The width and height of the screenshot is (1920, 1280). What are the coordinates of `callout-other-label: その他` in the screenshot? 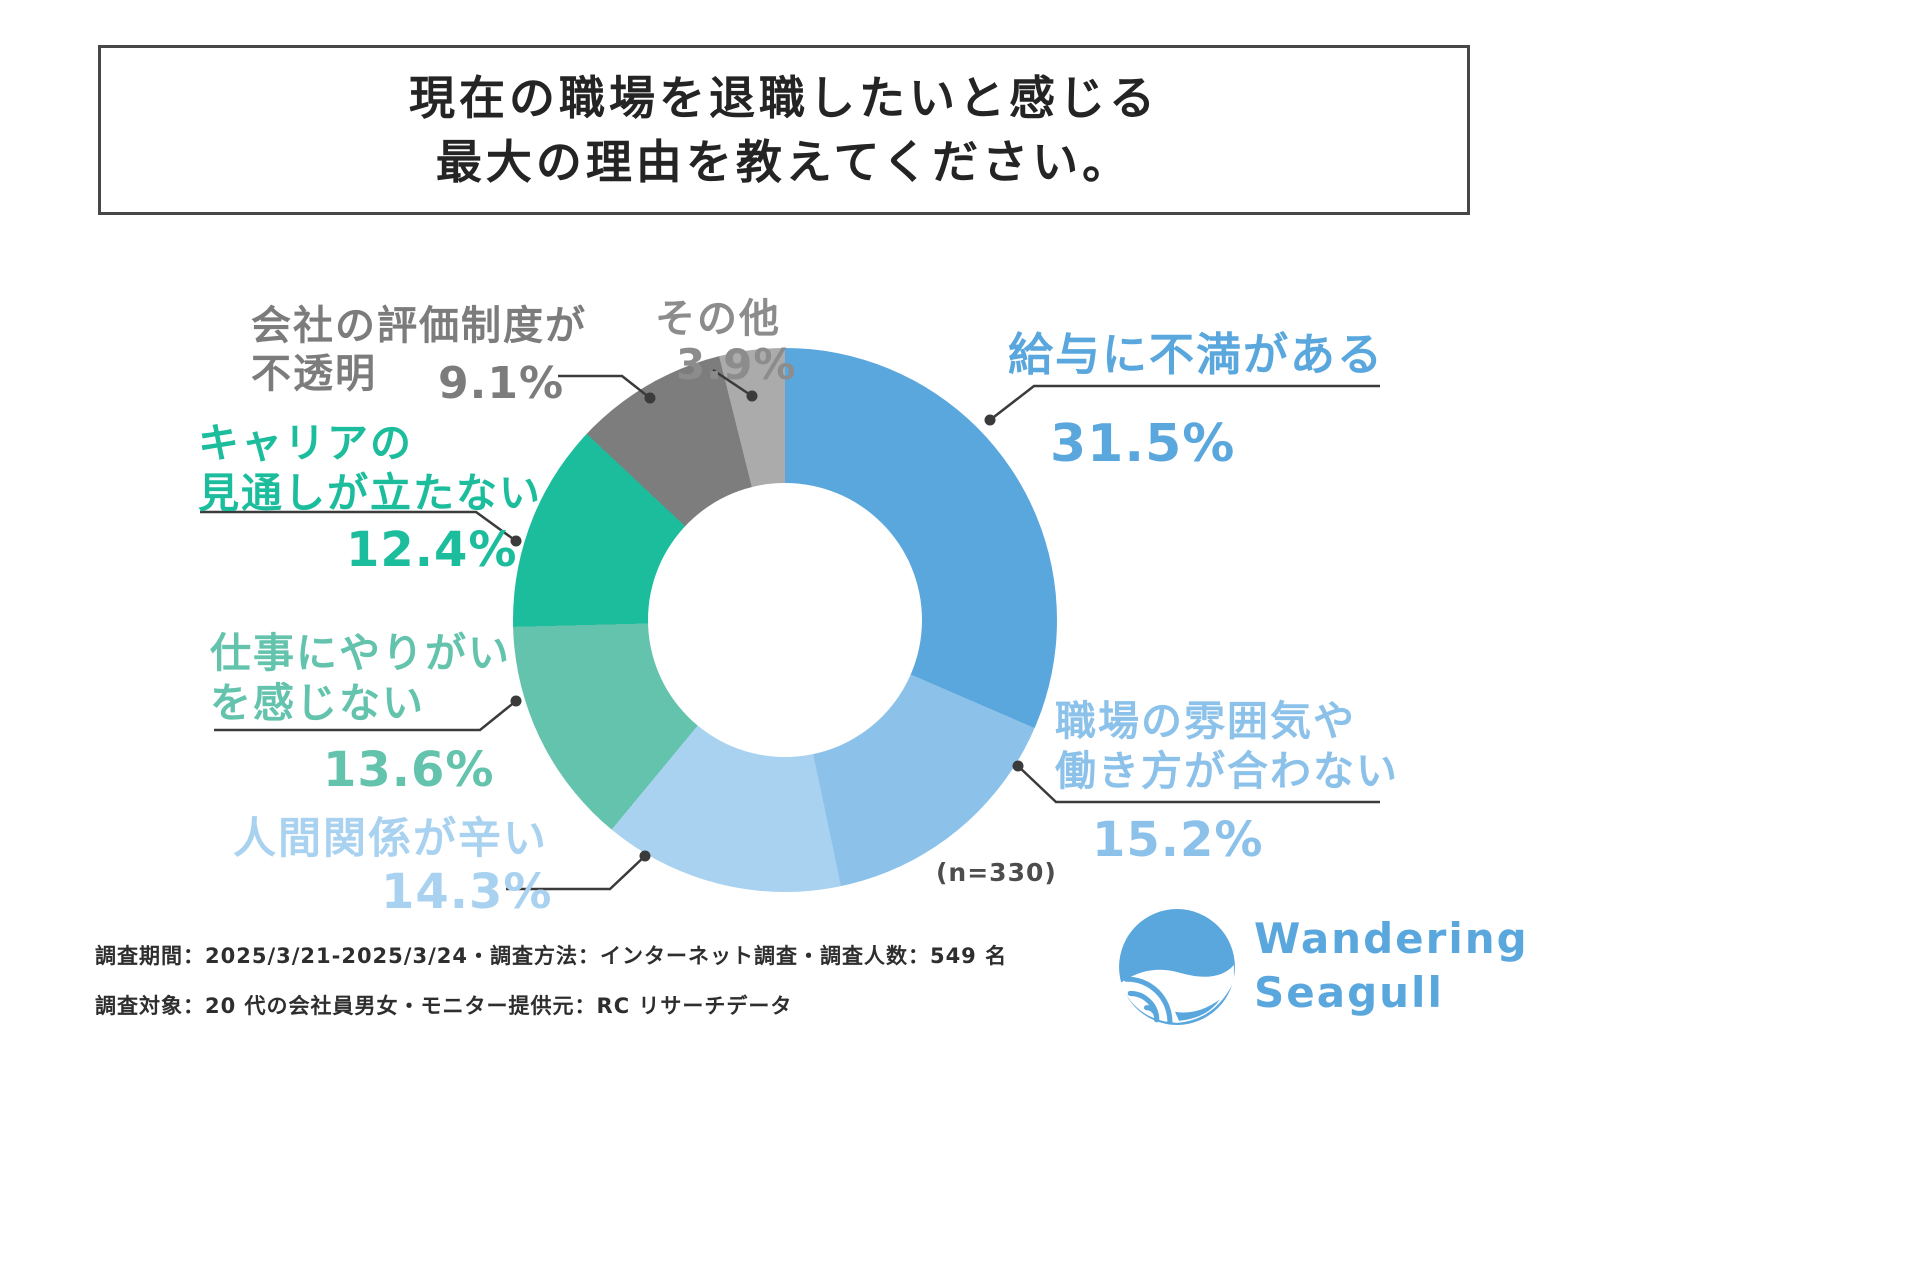 It's located at (718, 319).